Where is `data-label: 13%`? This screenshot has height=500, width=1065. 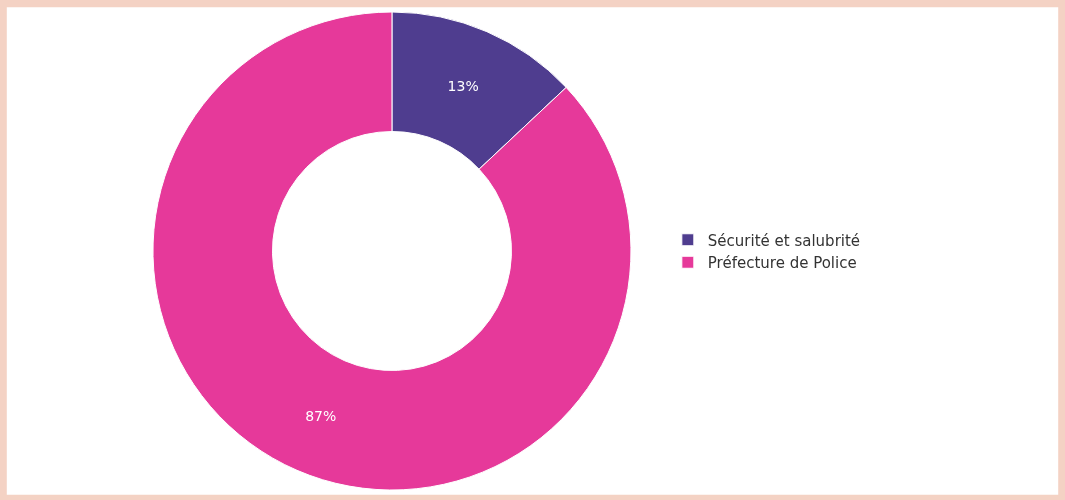 data-label: 13% is located at coordinates (463, 86).